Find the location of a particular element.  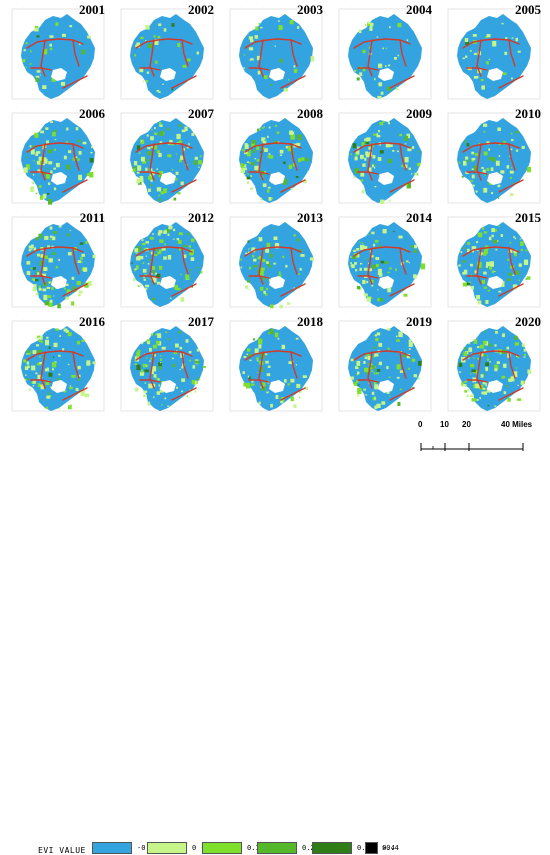

map-panel-2002: · · · · 2002 is located at coordinates (165, 53).